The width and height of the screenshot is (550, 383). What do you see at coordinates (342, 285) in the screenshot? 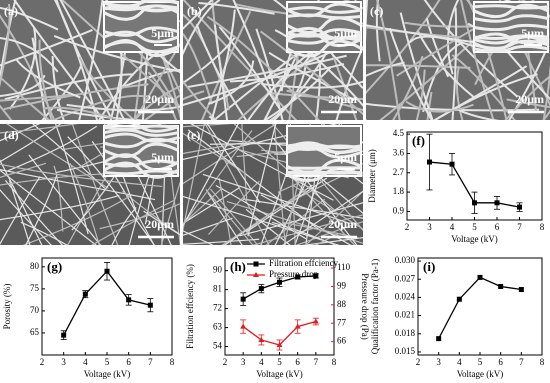
I see `y2-tick-label: 99` at bounding box center [342, 285].